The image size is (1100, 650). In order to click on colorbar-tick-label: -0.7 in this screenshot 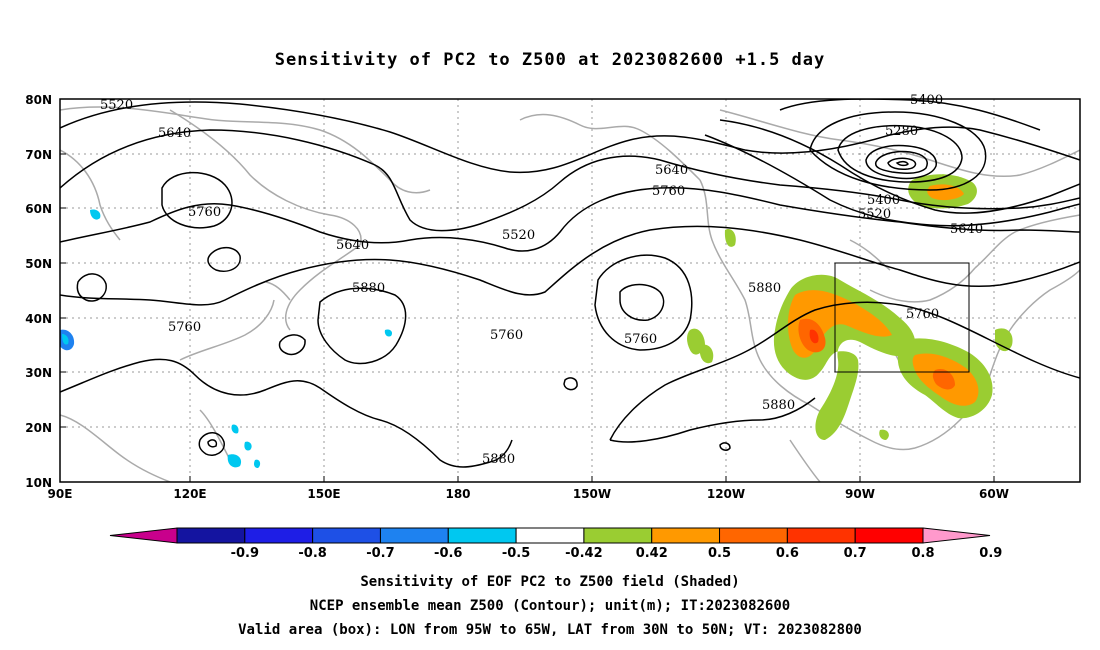, I will do `click(380, 553)`.